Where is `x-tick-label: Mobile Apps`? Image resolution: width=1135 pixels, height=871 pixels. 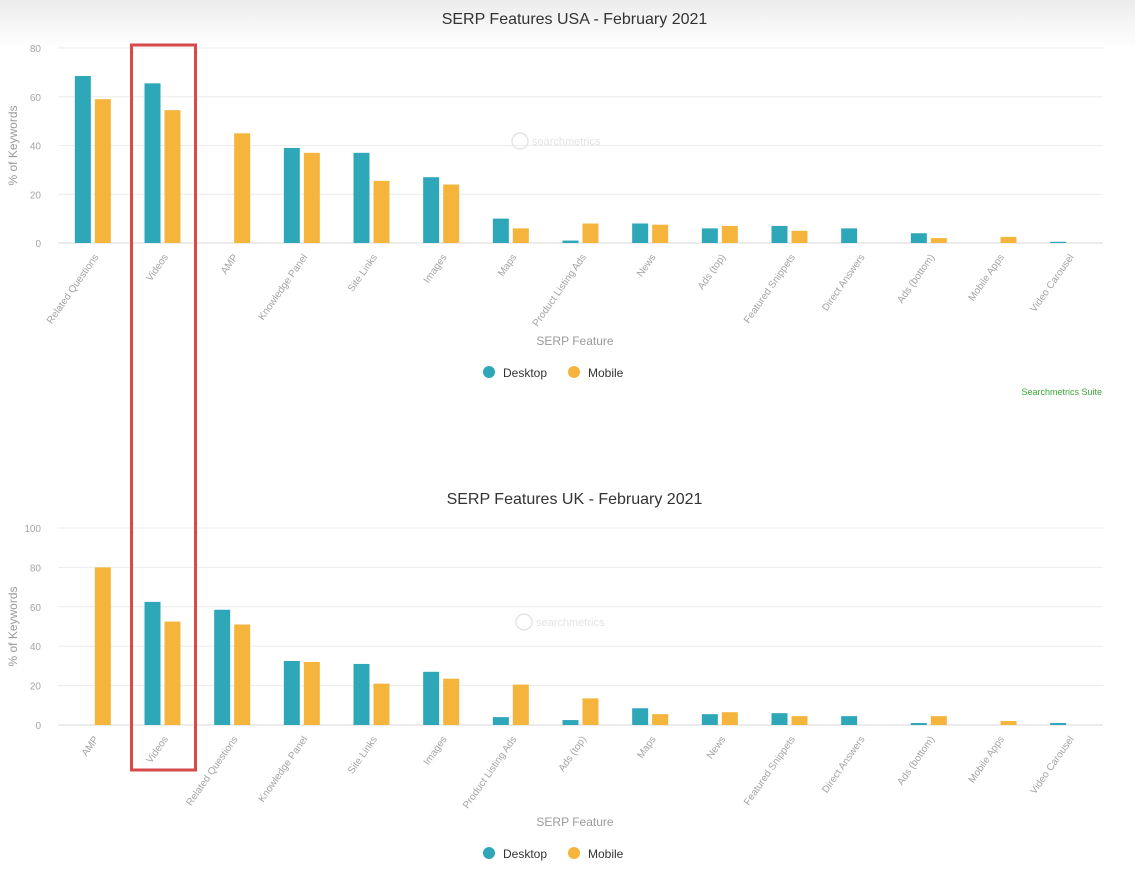
x-tick-label: Mobile Apps is located at coordinates (987, 759).